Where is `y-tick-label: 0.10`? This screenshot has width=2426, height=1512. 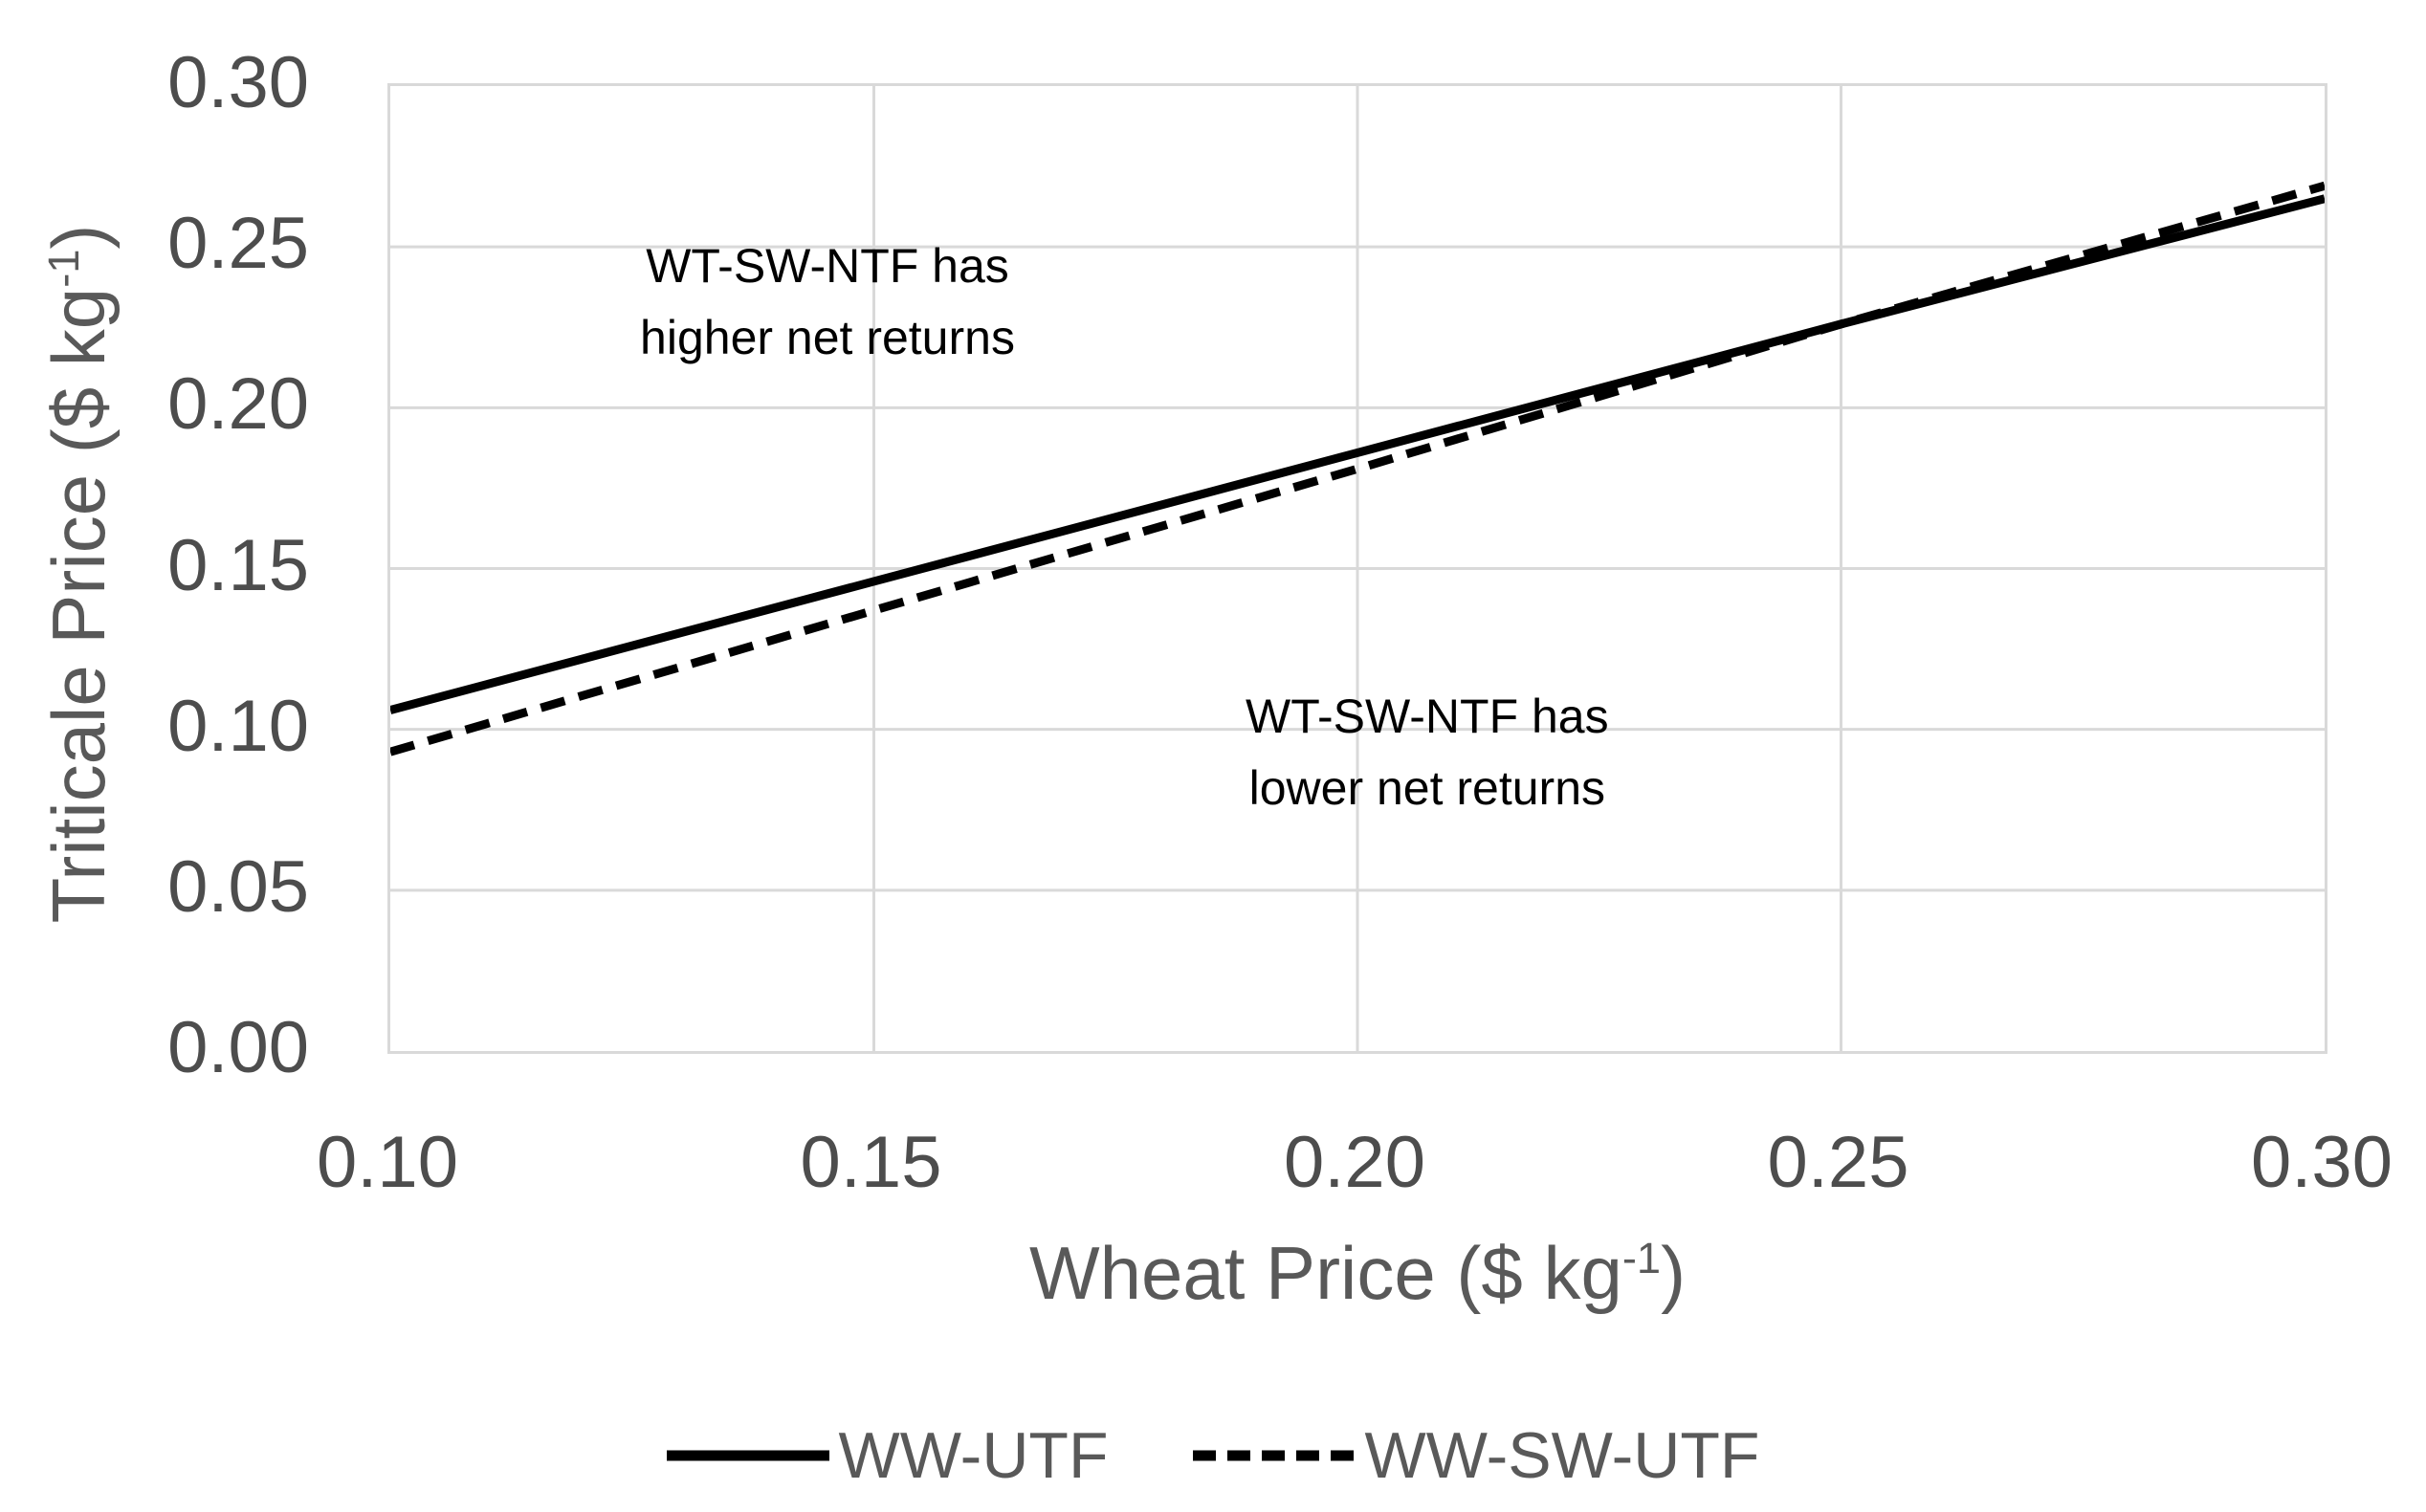 y-tick-label: 0.10 is located at coordinates (238, 726).